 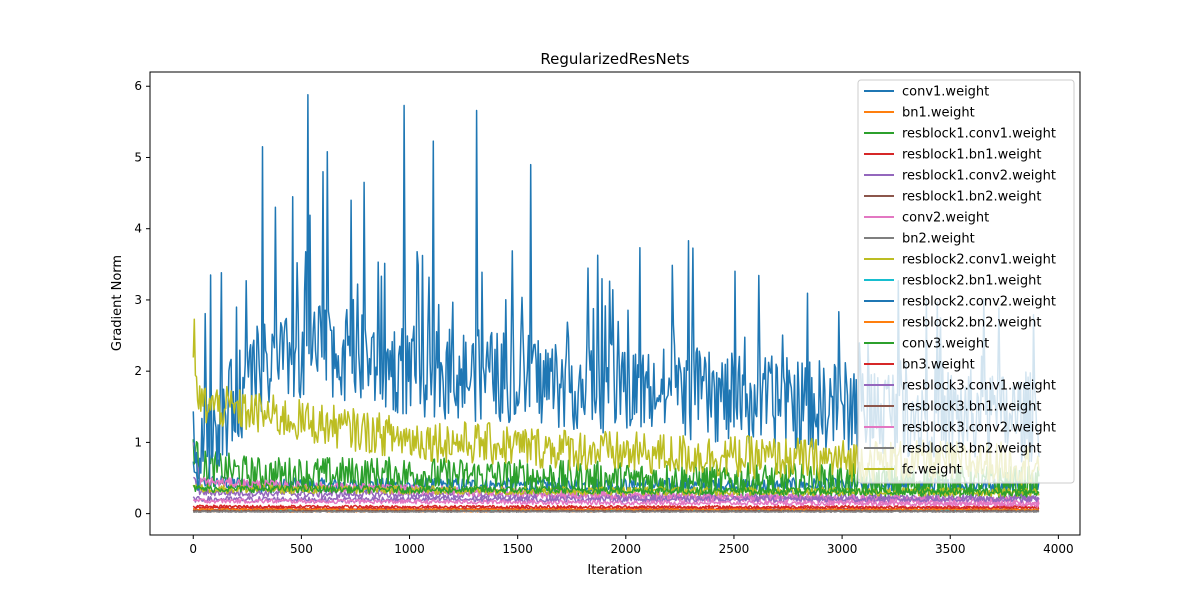 I want to click on y-tick-label: 0, so click(x=138, y=514).